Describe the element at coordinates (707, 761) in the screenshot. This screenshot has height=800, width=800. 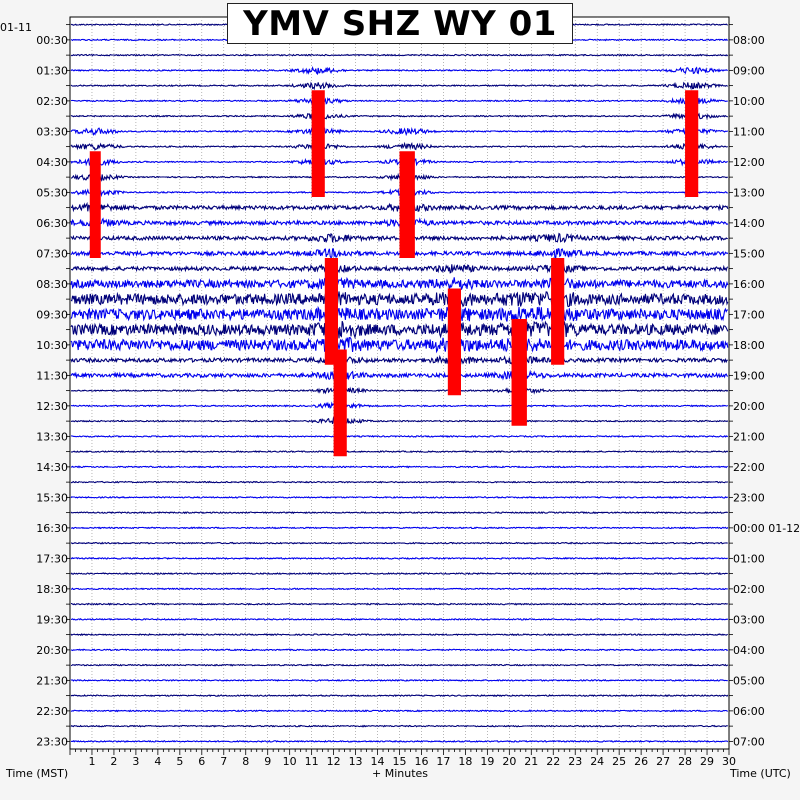
I see `x-tick-label: 29` at that location.